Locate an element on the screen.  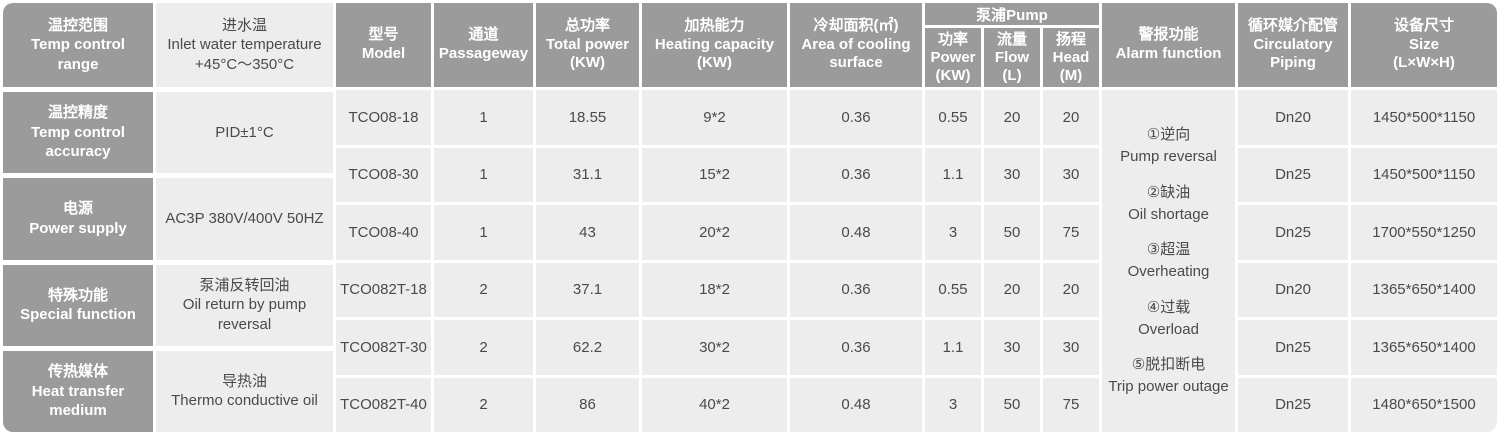
cell-piping-row6: Dn25 is located at coordinates (1293, 404).